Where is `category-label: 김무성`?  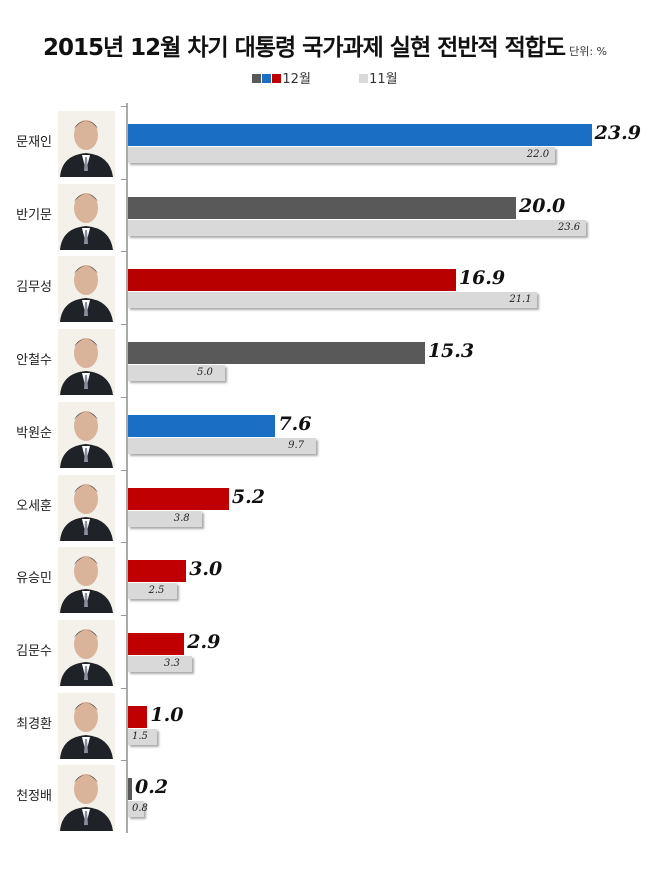
category-label: 김무성 is located at coordinates (34, 288).